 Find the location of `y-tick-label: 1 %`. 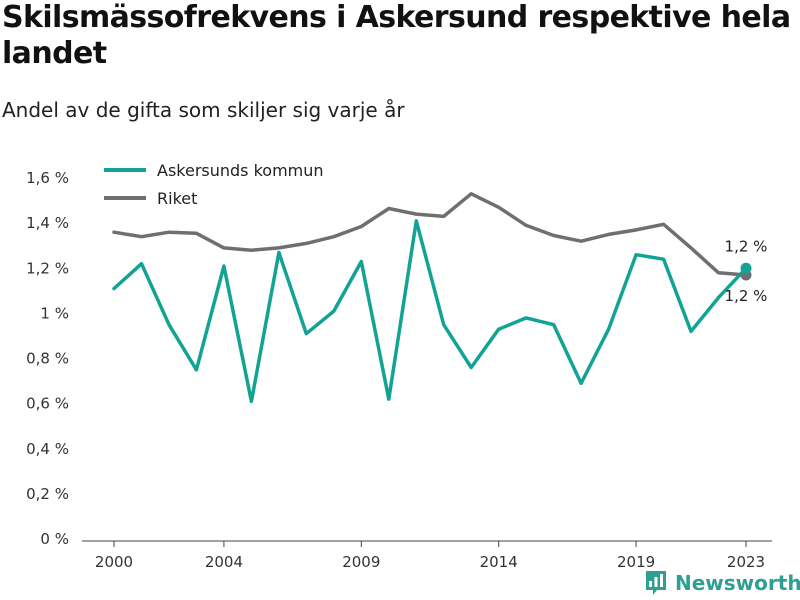

y-tick-label: 1 % is located at coordinates (54, 313).